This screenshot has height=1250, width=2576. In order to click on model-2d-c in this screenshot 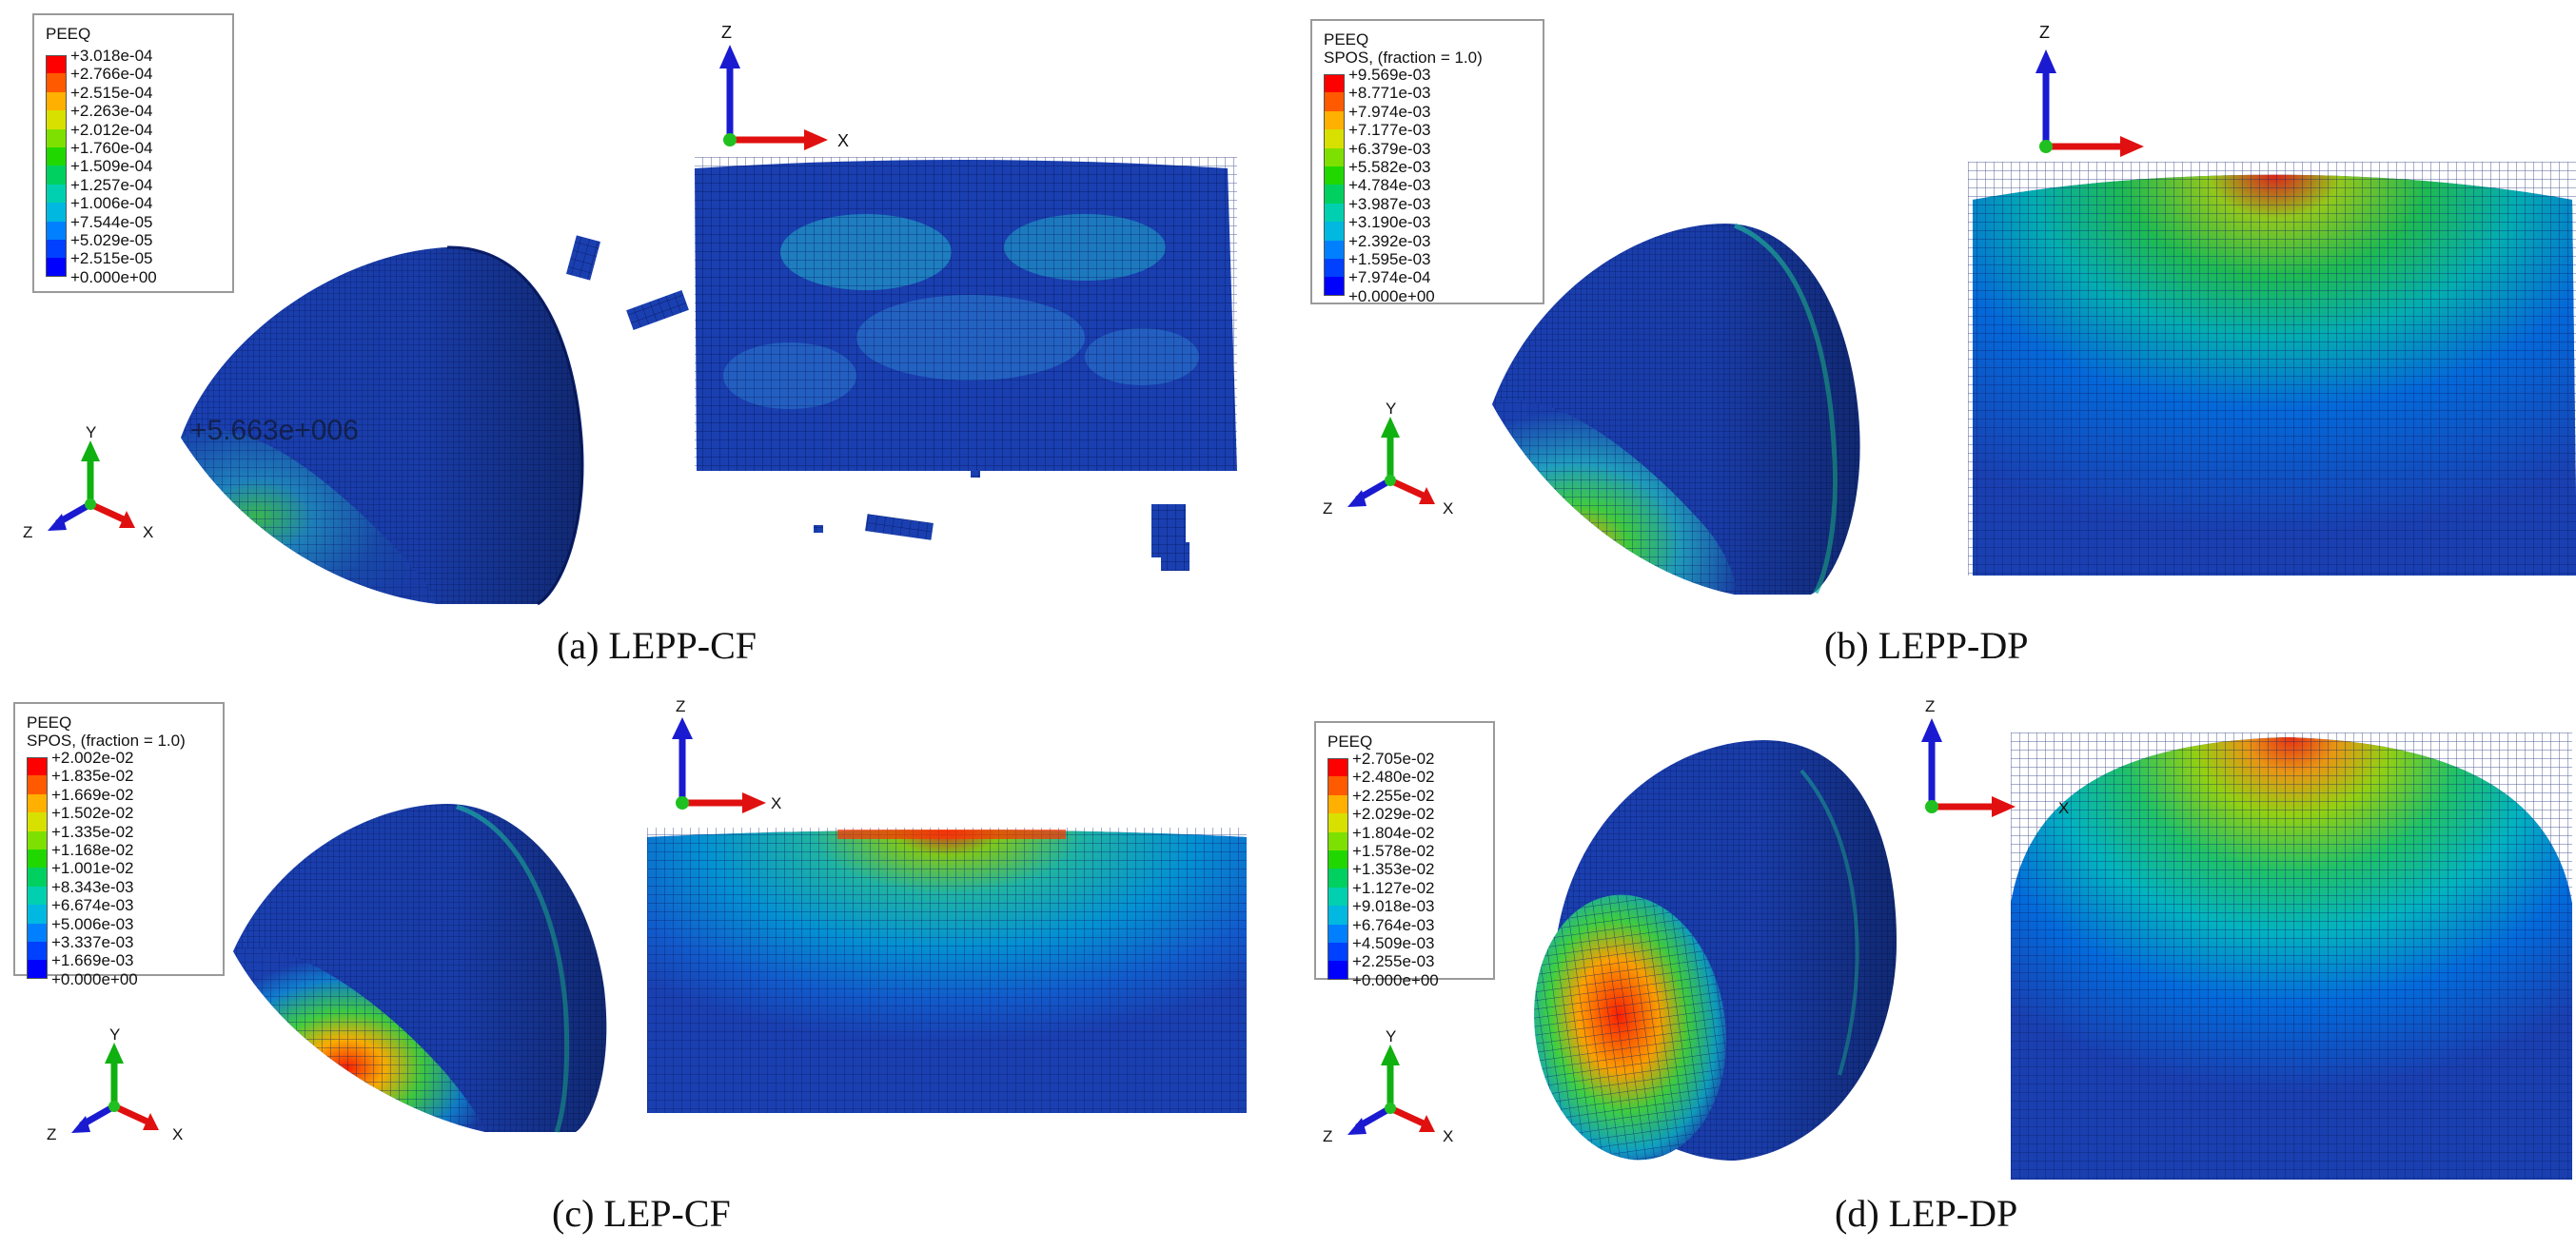, I will do `click(947, 970)`.